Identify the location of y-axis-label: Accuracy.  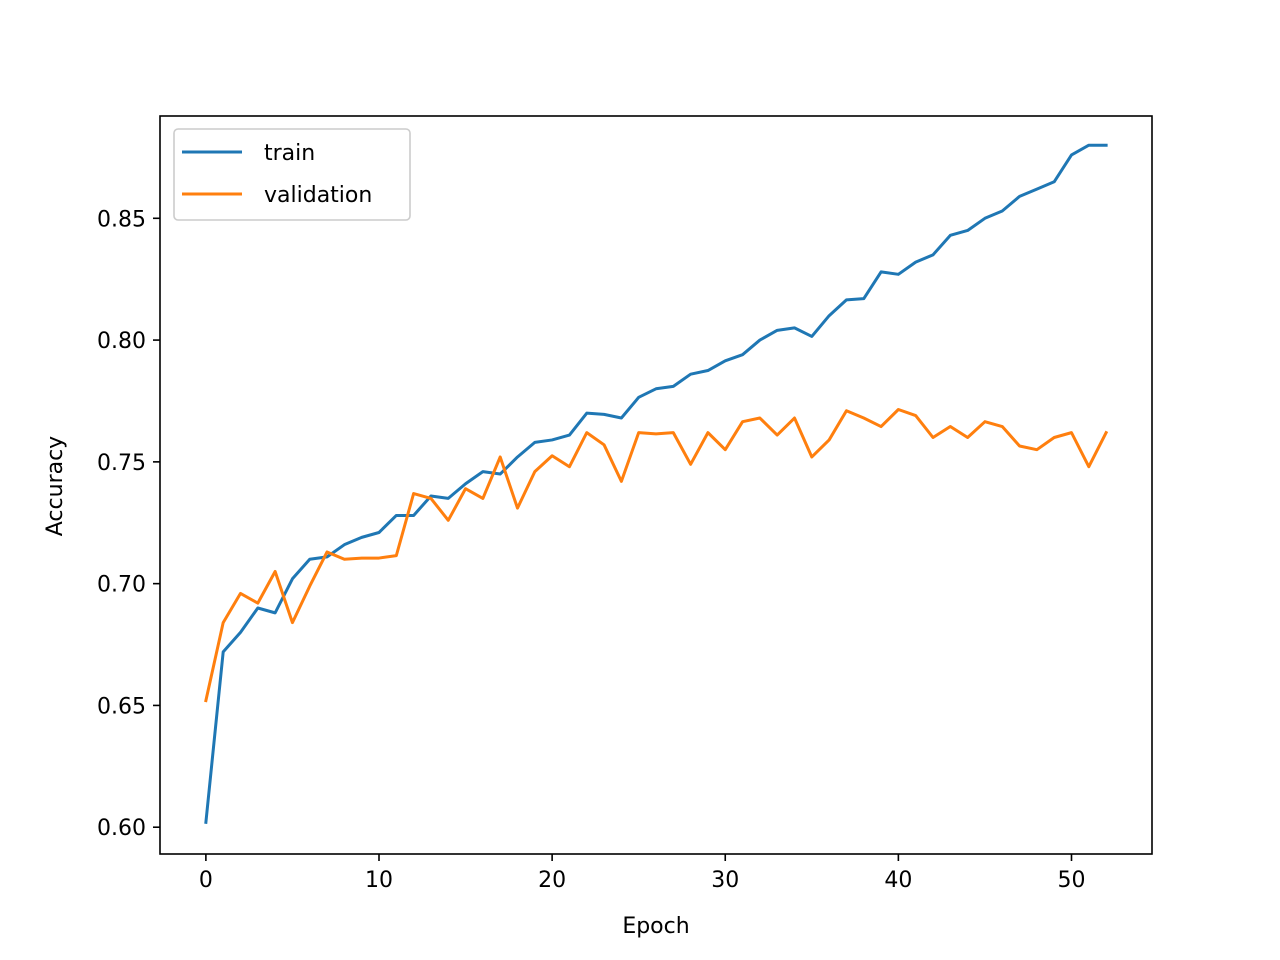
(55, 486).